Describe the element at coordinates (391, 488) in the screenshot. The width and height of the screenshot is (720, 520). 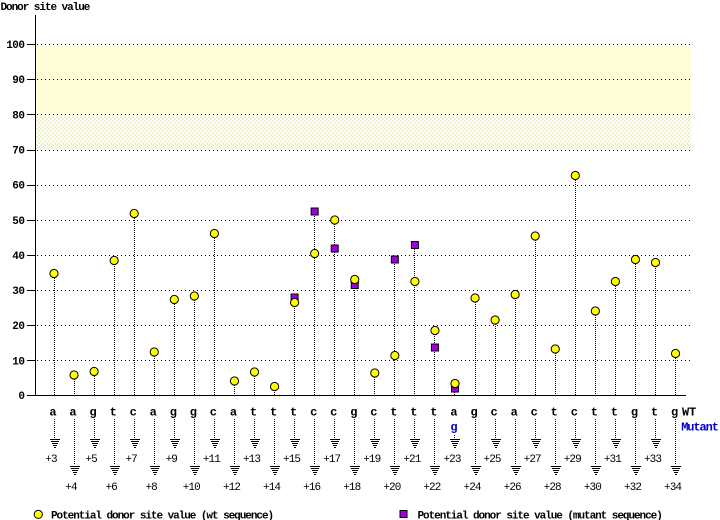
I see `svg-text: +20` at that location.